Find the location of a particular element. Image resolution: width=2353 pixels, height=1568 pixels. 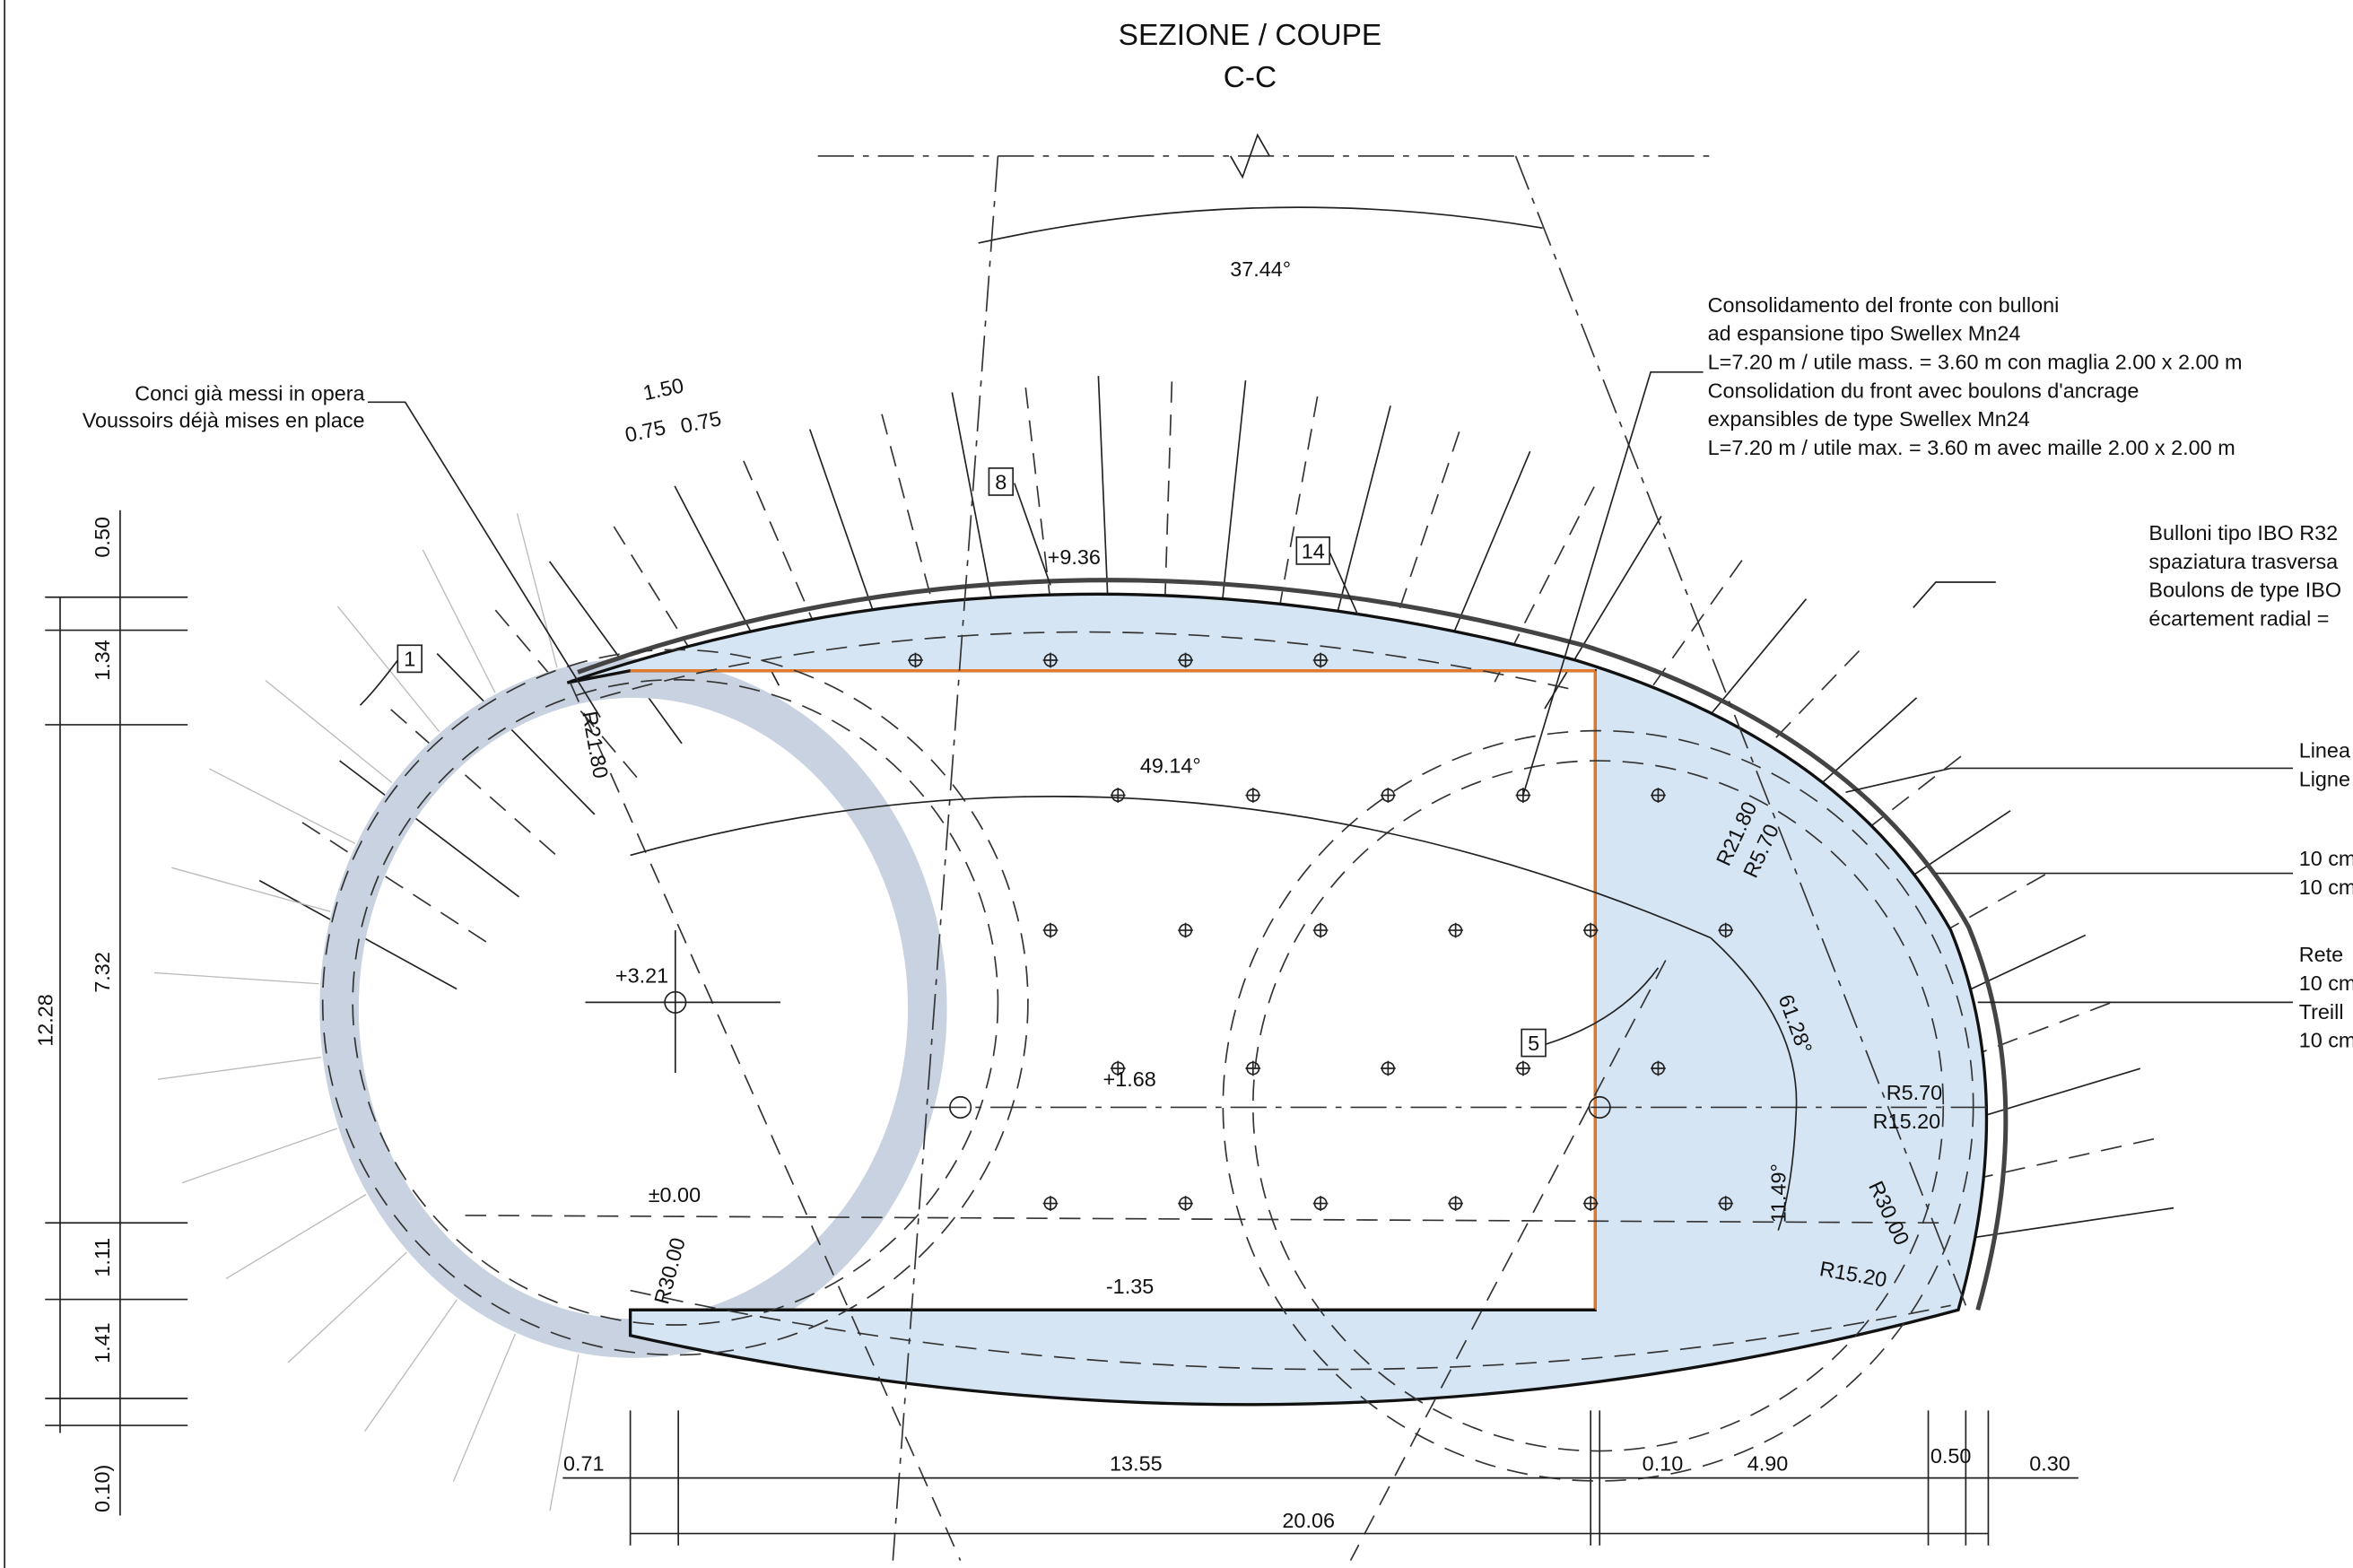

subtitle: C-C is located at coordinates (1250, 78).